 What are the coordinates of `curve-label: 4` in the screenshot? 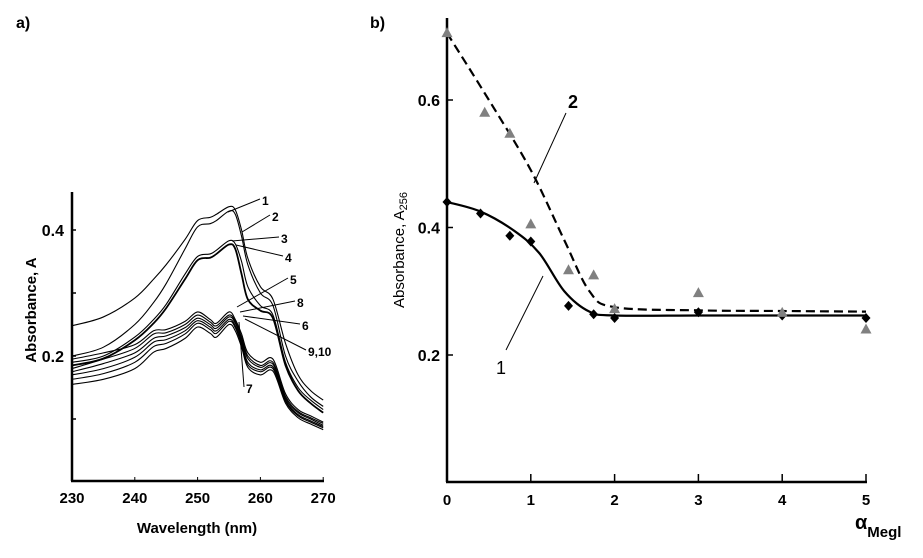 It's located at (288, 258).